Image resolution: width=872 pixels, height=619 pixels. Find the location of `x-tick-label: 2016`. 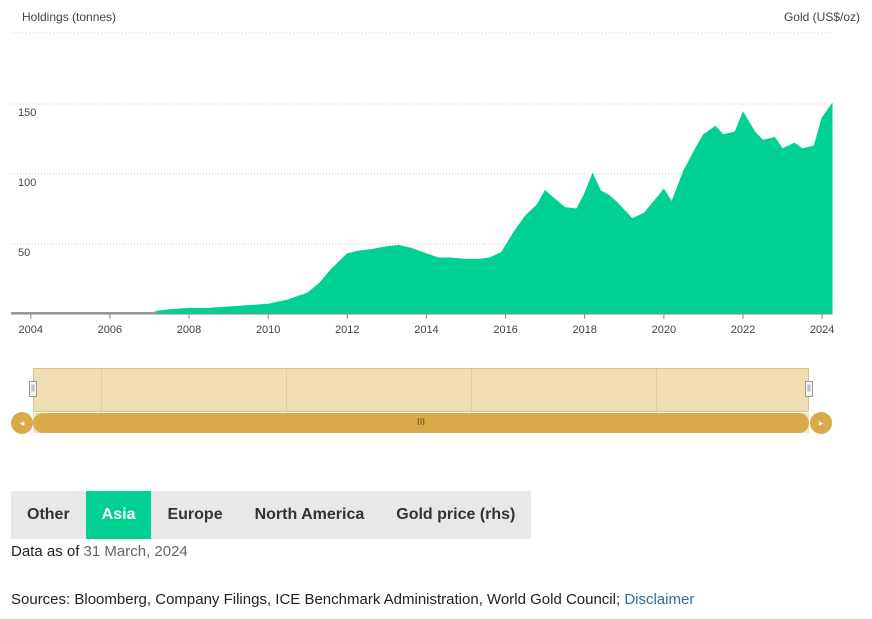

x-tick-label: 2016 is located at coordinates (505, 330).